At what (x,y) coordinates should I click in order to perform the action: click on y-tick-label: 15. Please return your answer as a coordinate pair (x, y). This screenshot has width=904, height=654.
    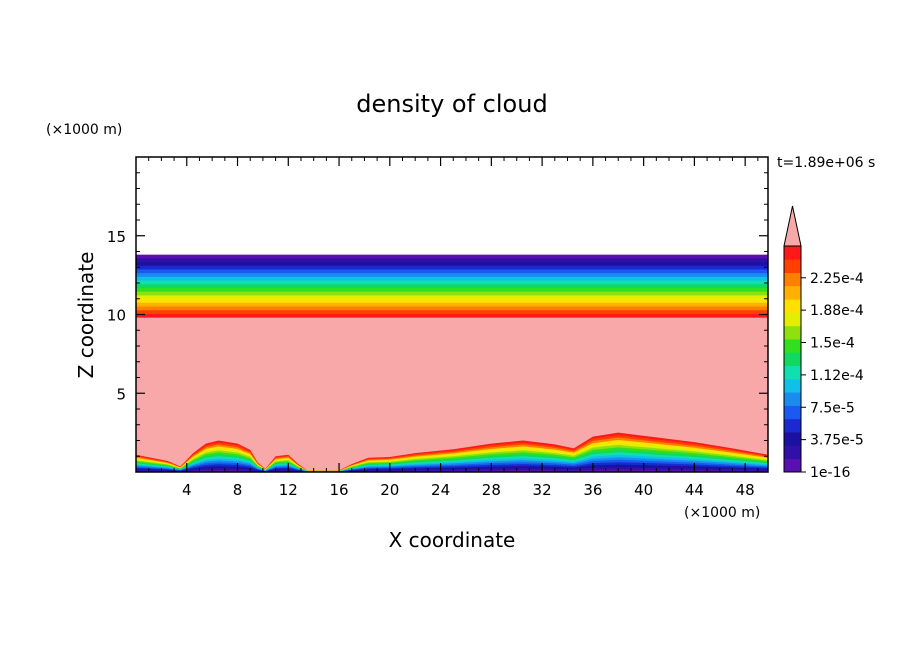
    Looking at the image, I should click on (116, 237).